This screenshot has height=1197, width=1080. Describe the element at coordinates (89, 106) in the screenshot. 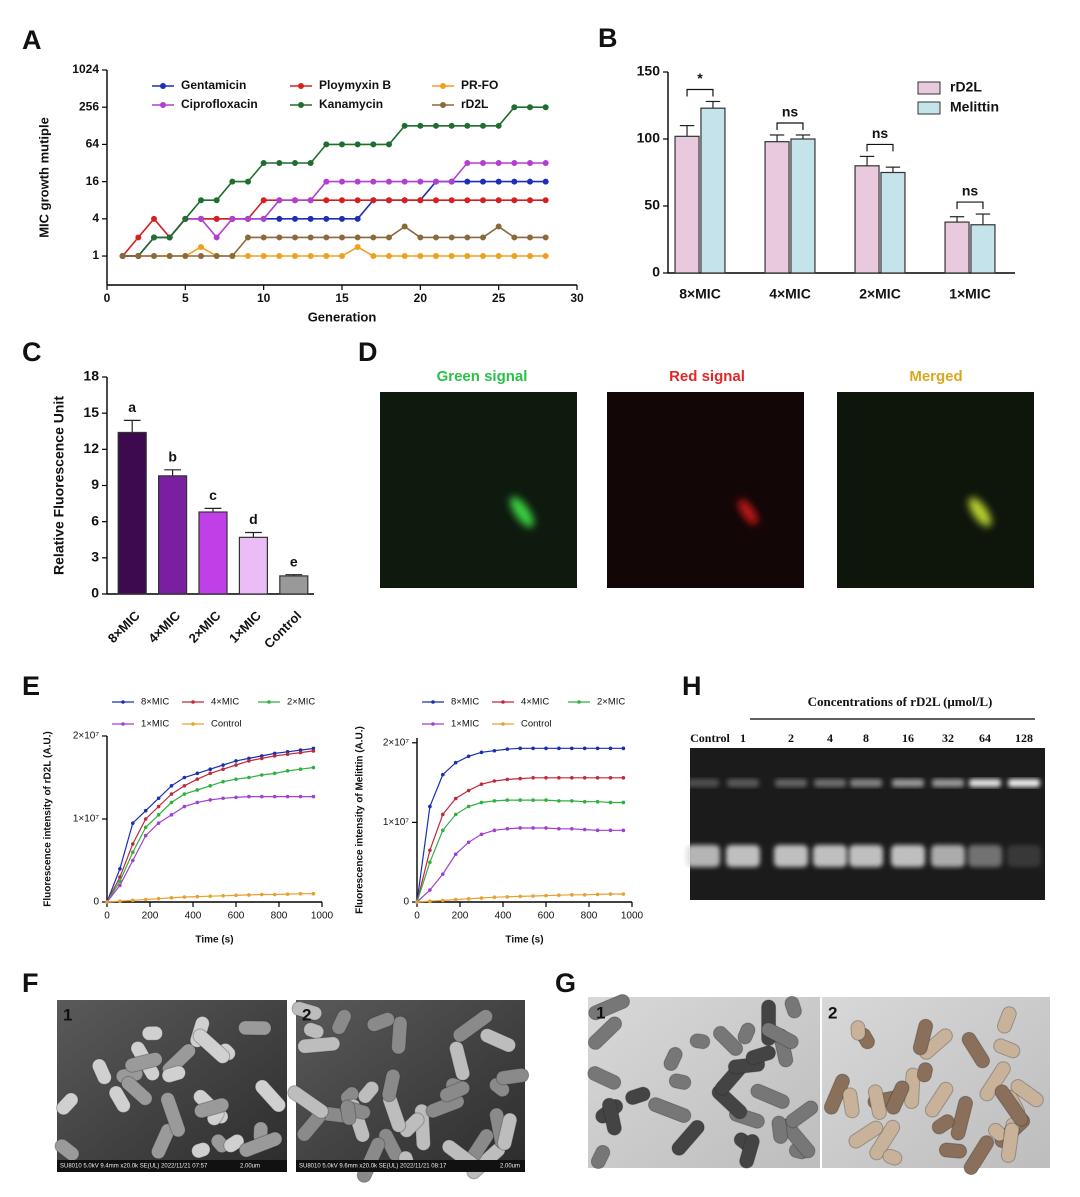

I see `y-tick-label: 256` at that location.